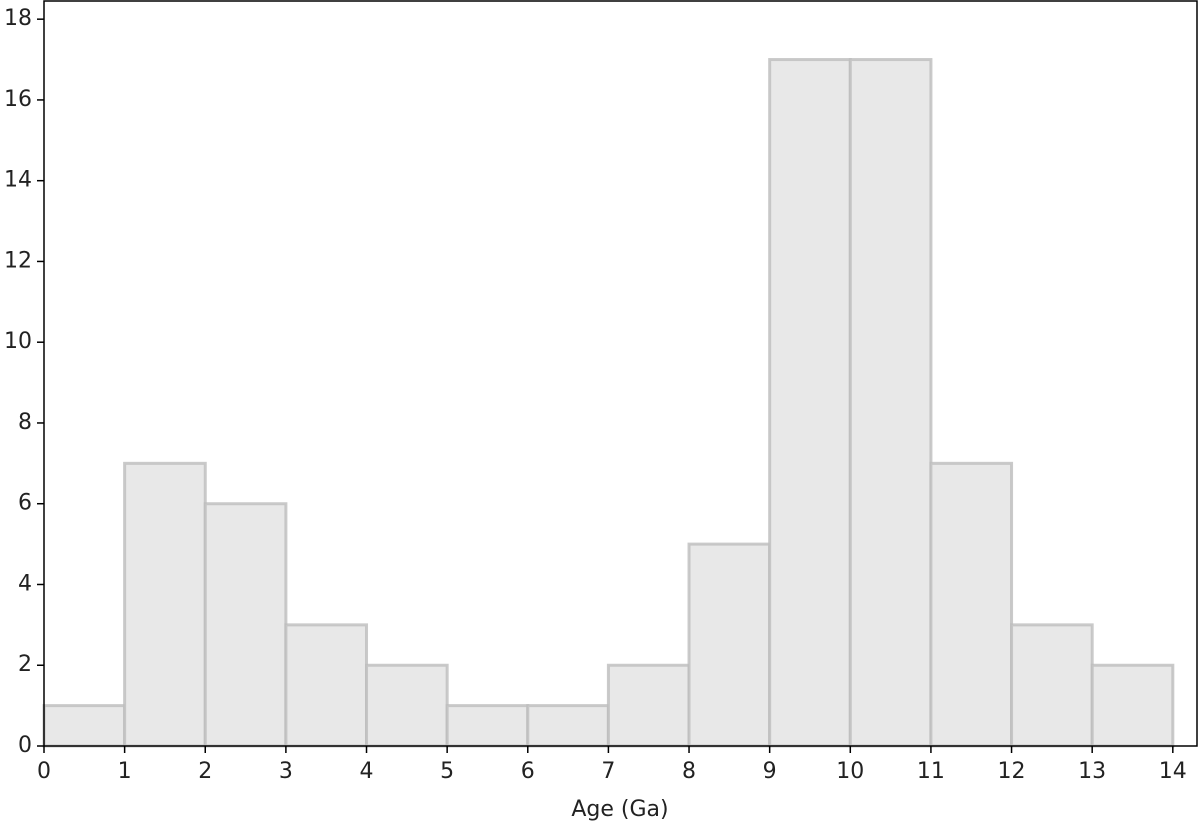 Image resolution: width=1200 pixels, height=829 pixels. What do you see at coordinates (25, 422) in the screenshot?
I see `y-tick-label: 8` at bounding box center [25, 422].